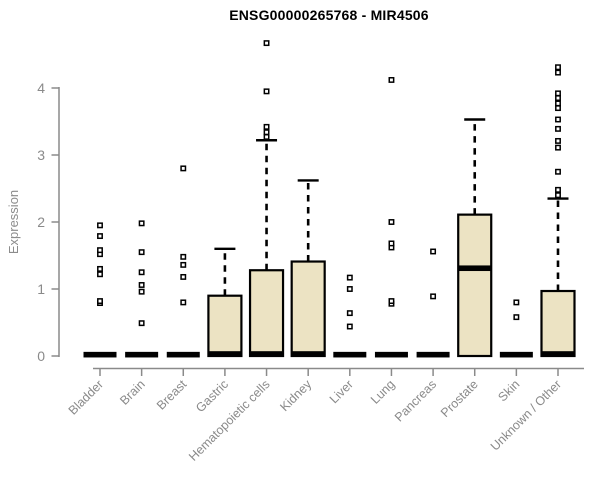  Describe the element at coordinates (225, 326) in the screenshot. I see `box-gastric` at that location.